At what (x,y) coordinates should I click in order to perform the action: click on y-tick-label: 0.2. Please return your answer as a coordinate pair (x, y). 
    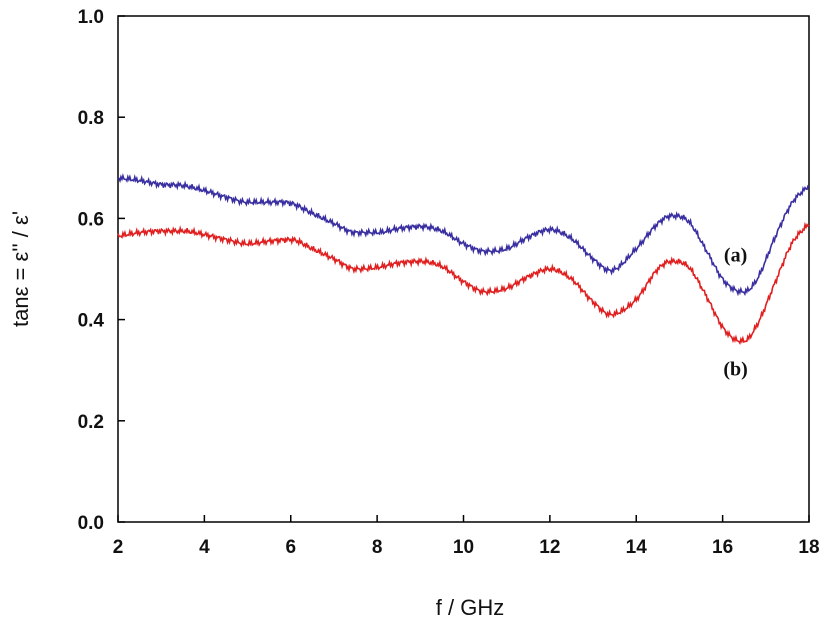
    Looking at the image, I should click on (91, 422).